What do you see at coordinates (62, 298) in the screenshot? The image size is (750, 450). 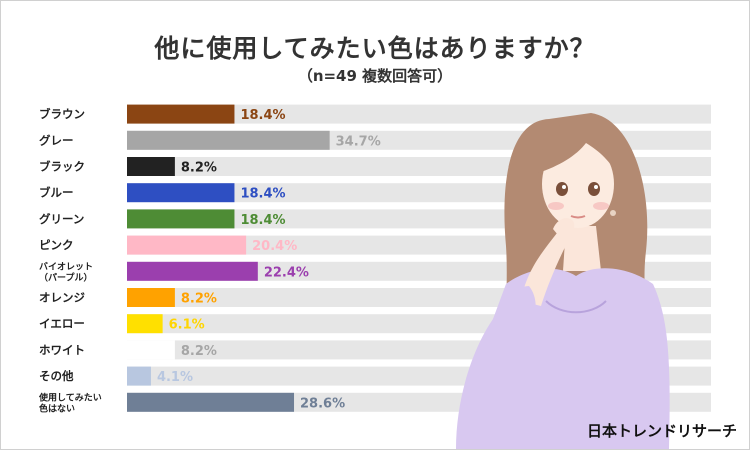 I see `category-label: オレンジ` at bounding box center [62, 298].